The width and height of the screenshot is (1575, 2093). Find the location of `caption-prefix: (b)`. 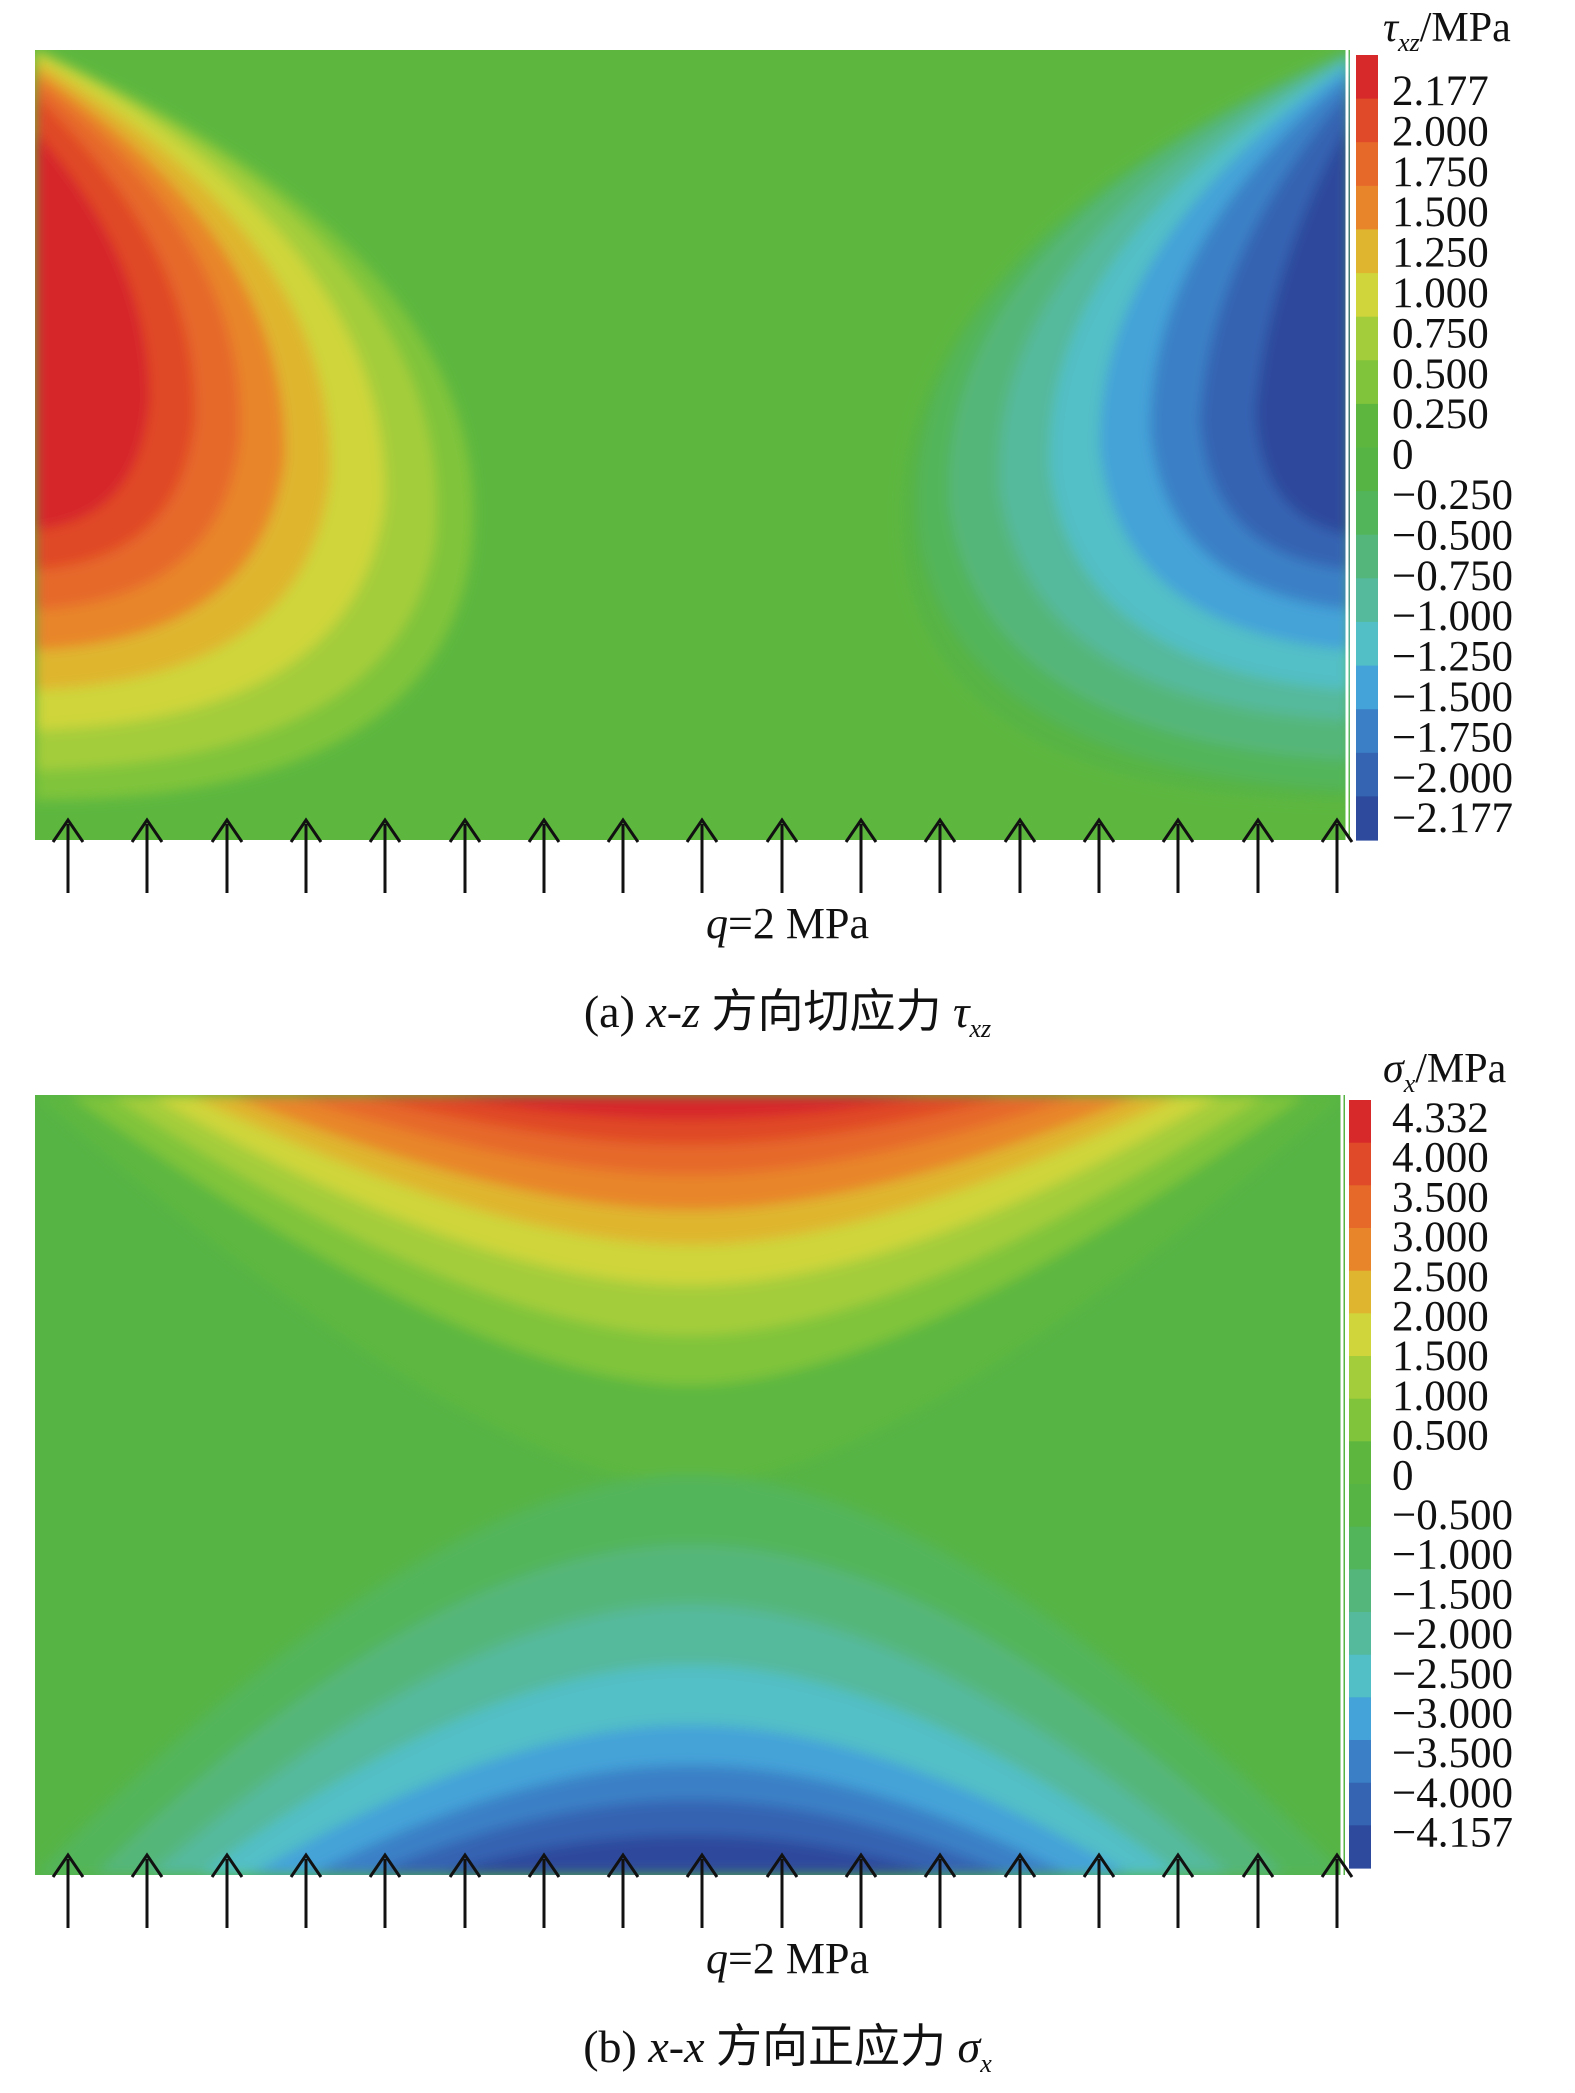

caption-prefix: (b) is located at coordinates (616, 2046).